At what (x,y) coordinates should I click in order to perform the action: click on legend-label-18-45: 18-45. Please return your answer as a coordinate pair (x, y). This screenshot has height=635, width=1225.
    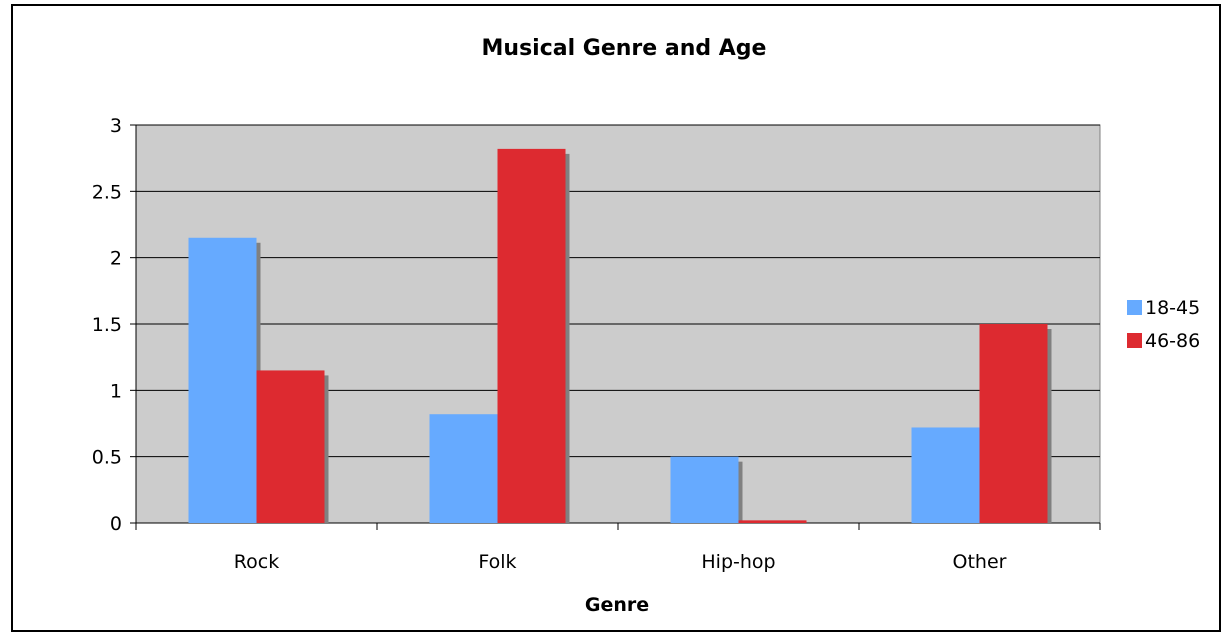
    Looking at the image, I should click on (1172, 308).